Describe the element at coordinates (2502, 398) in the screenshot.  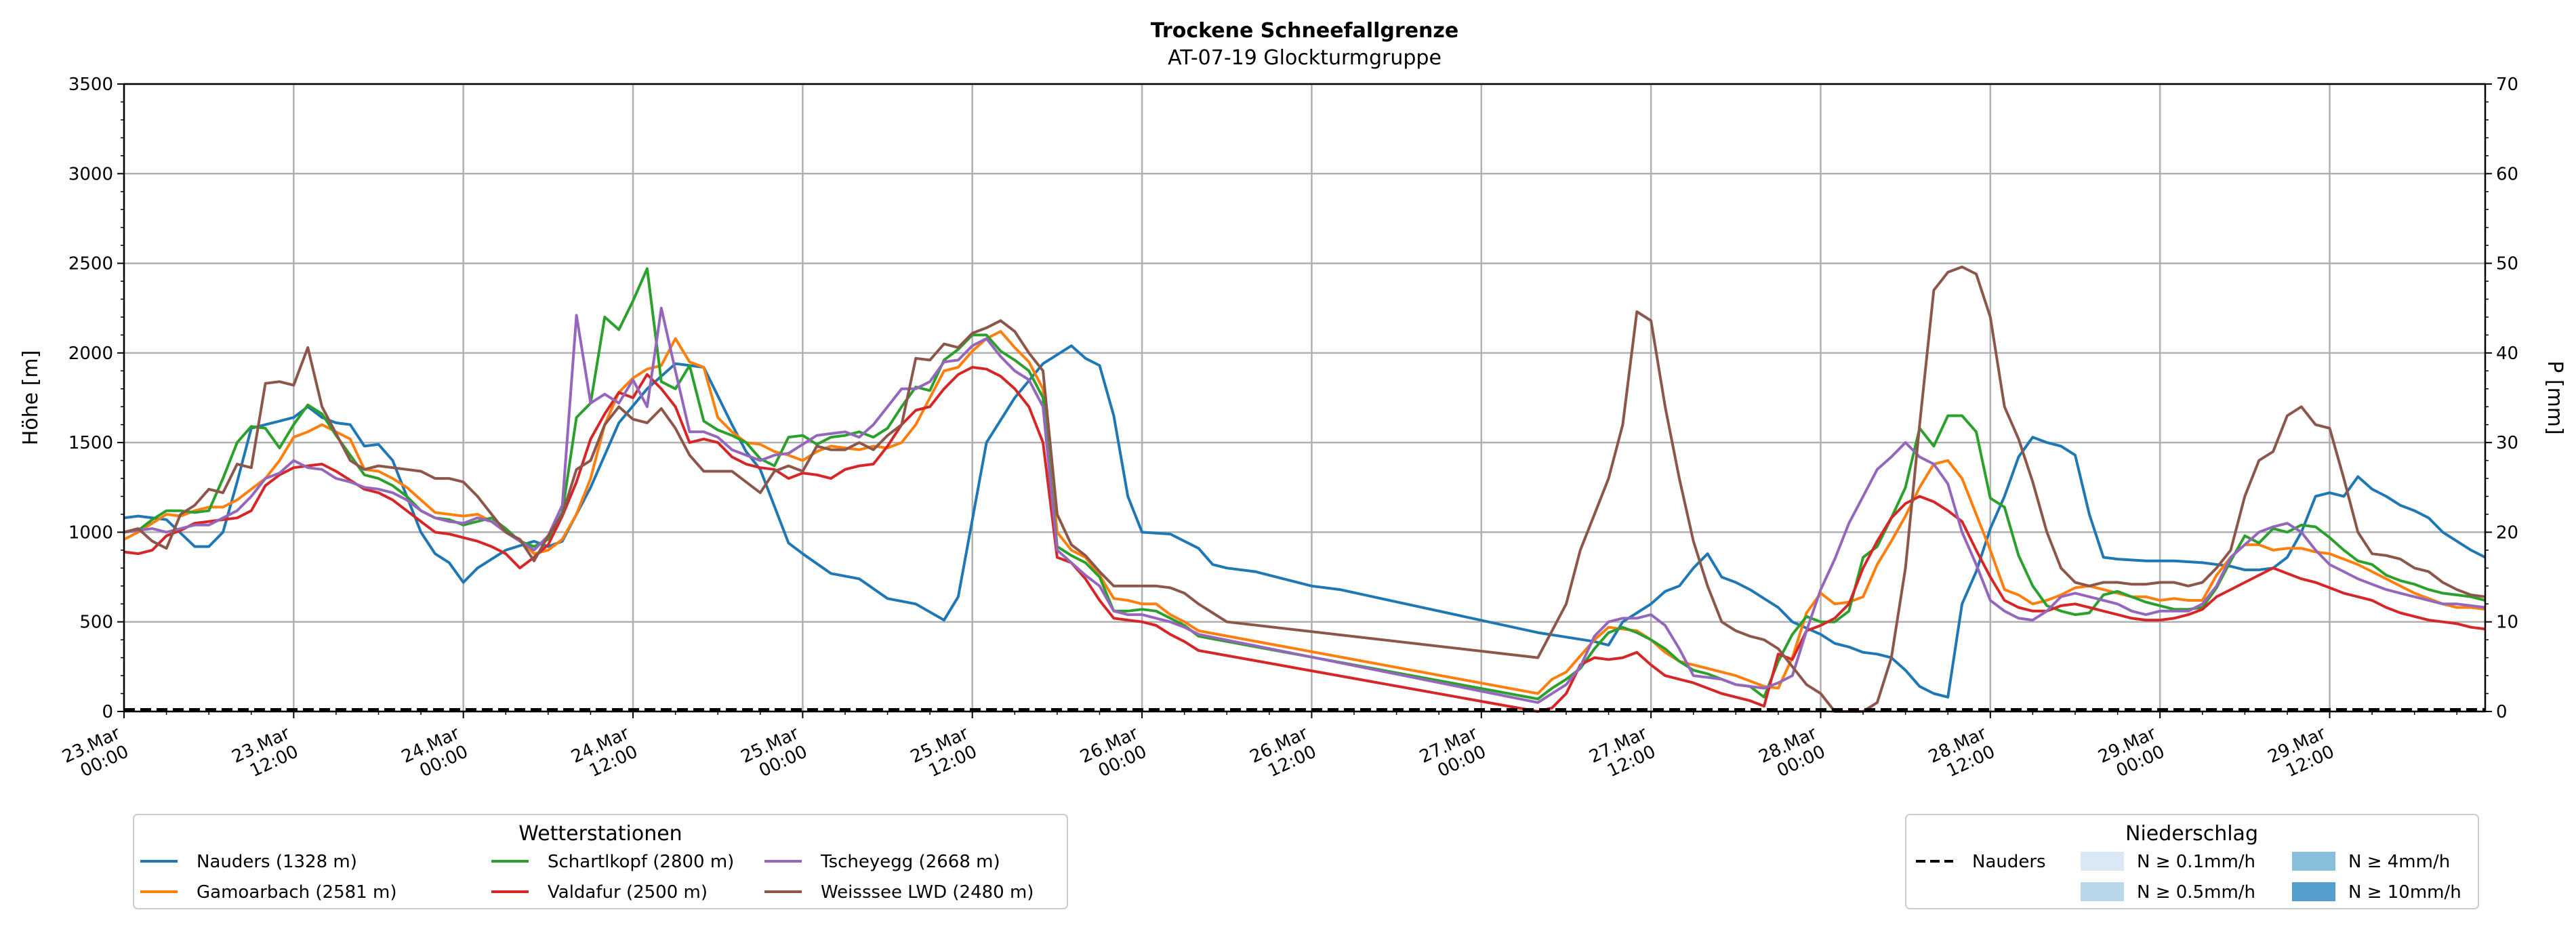
I see `y2-axis-ticks: 0 10 20 30 40 50 60 70` at that location.